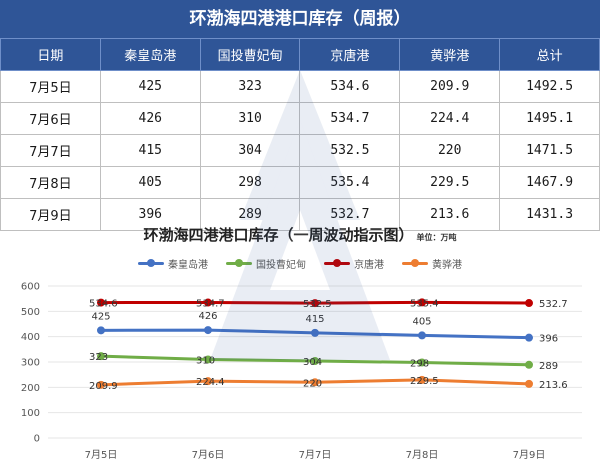 The height and width of the screenshot is (468, 600). I want to click on data-label: 534.7, so click(210, 304).